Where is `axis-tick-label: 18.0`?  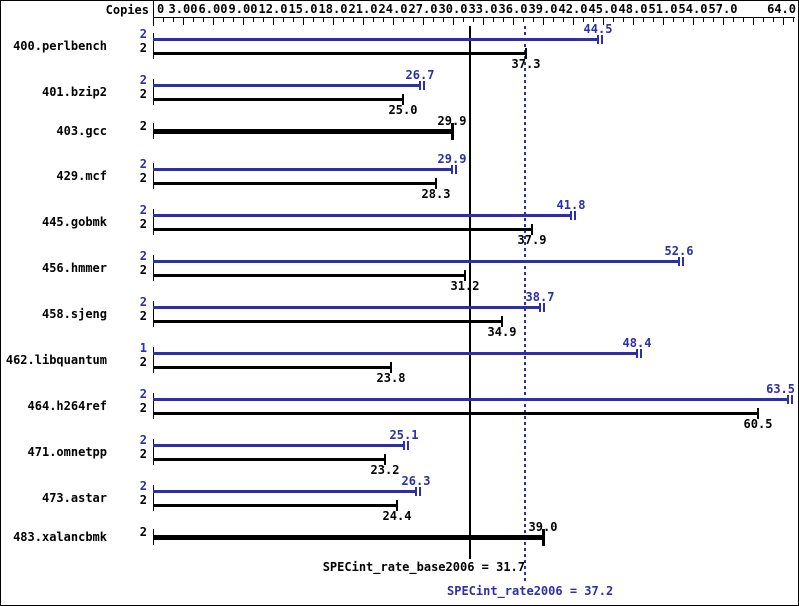
axis-tick-label: 18.0 is located at coordinates (333, 9).